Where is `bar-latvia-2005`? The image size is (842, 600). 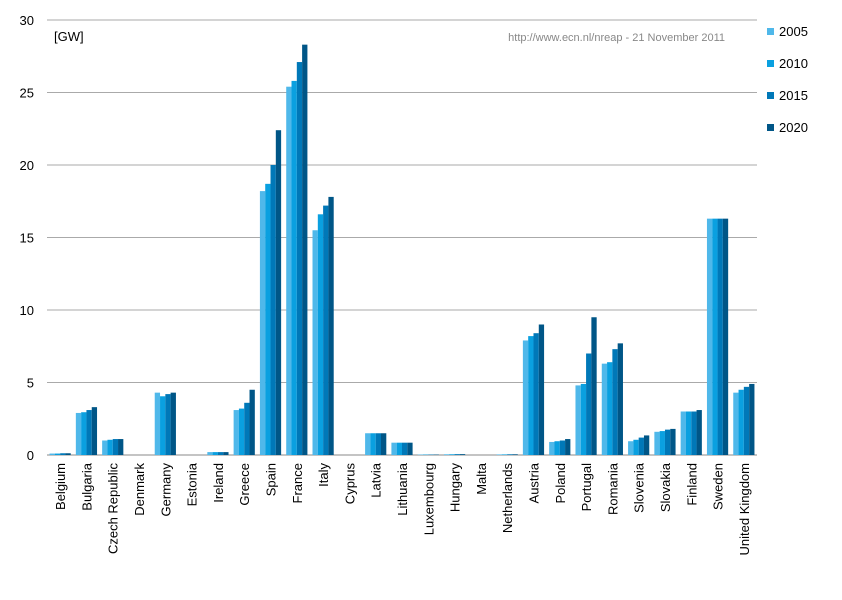
bar-latvia-2005 is located at coordinates (367, 444).